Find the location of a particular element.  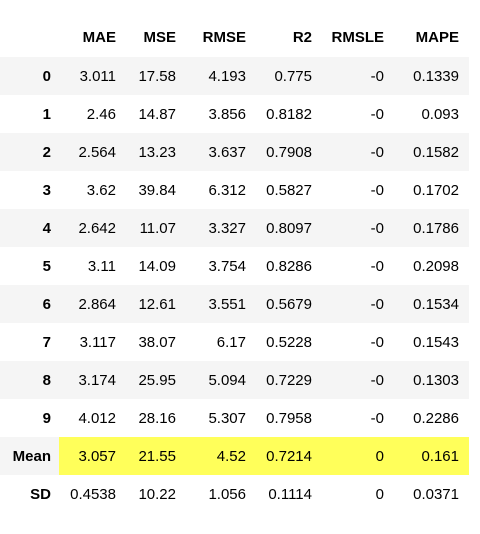

cell-mape: 0.1543 is located at coordinates (436, 342).